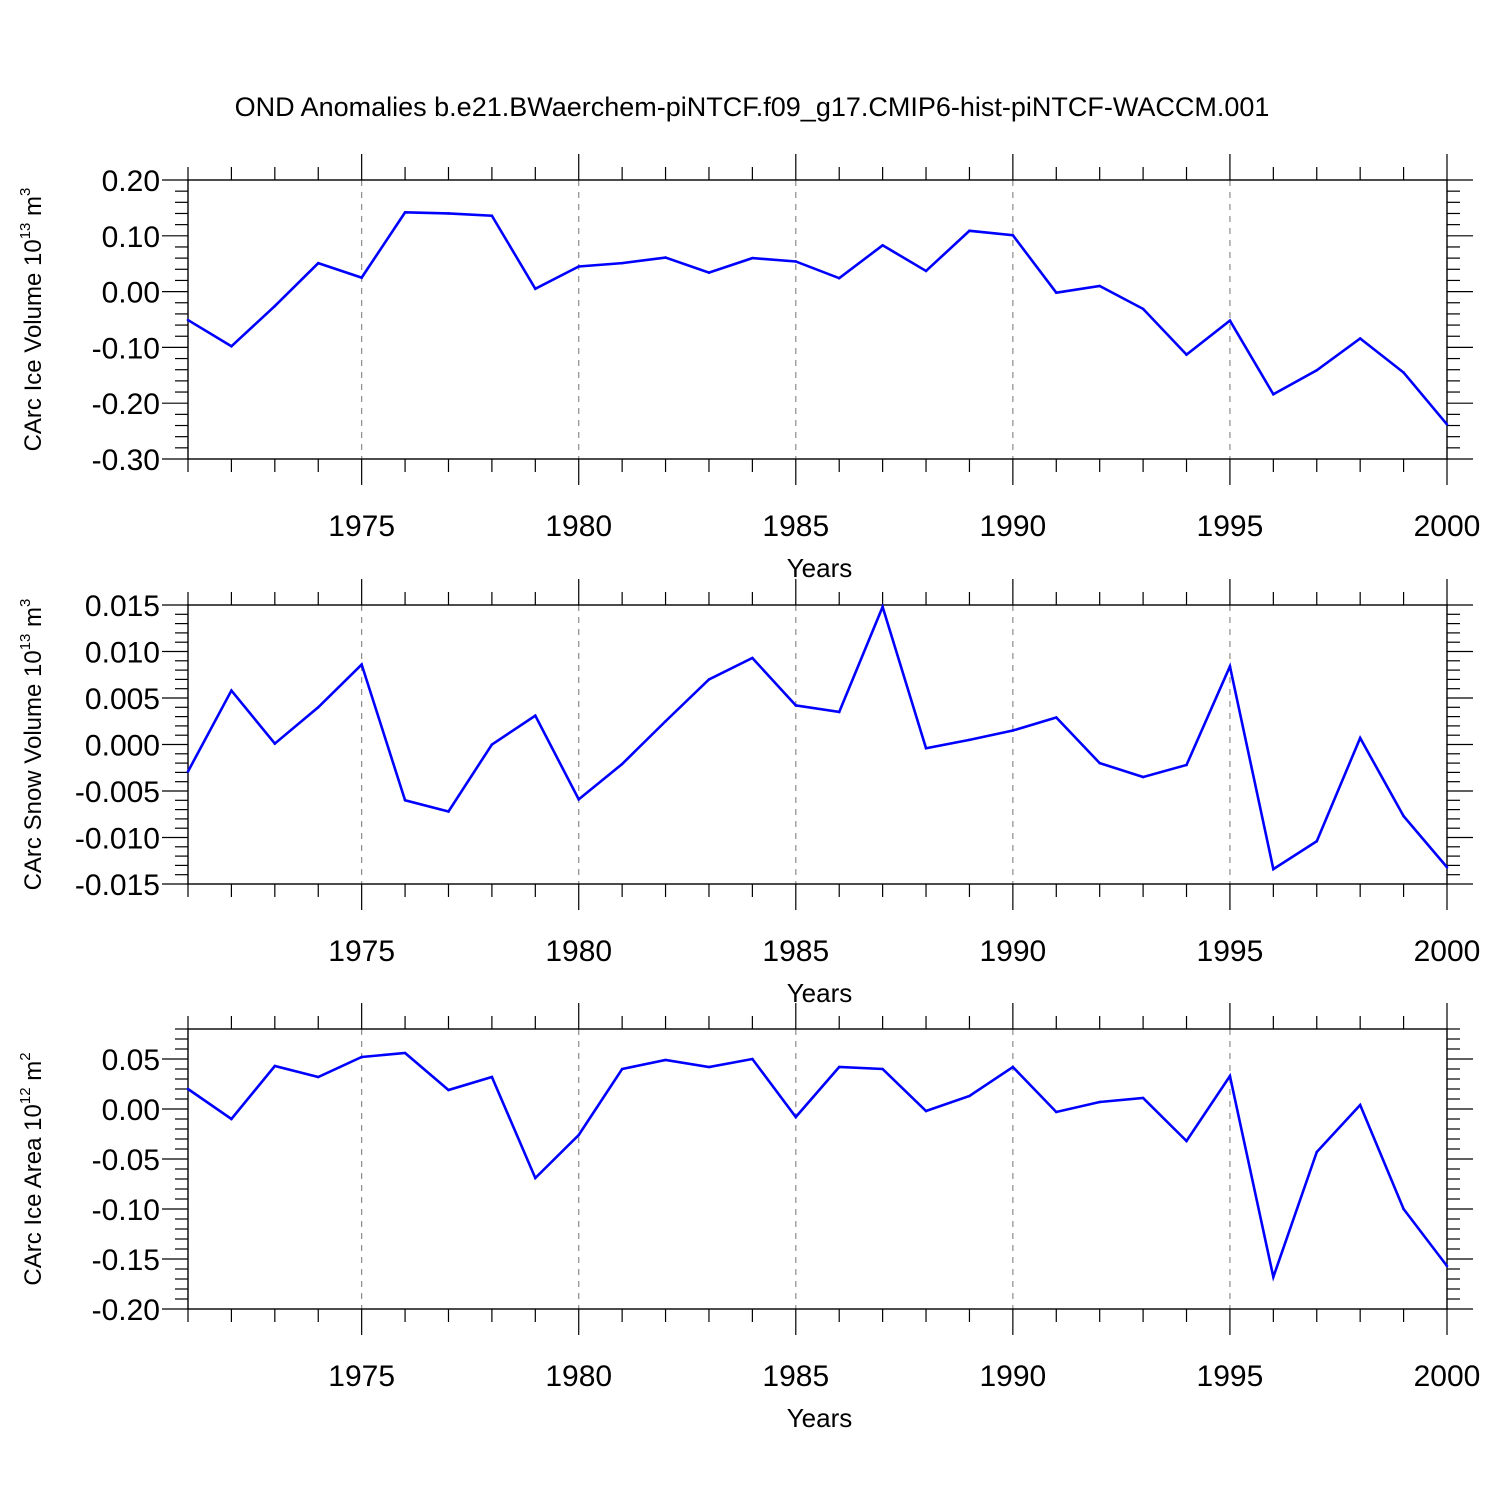 This screenshot has height=1500, width=1500. What do you see at coordinates (126, 1260) in the screenshot?
I see `y-tick-label: -0.15` at bounding box center [126, 1260].